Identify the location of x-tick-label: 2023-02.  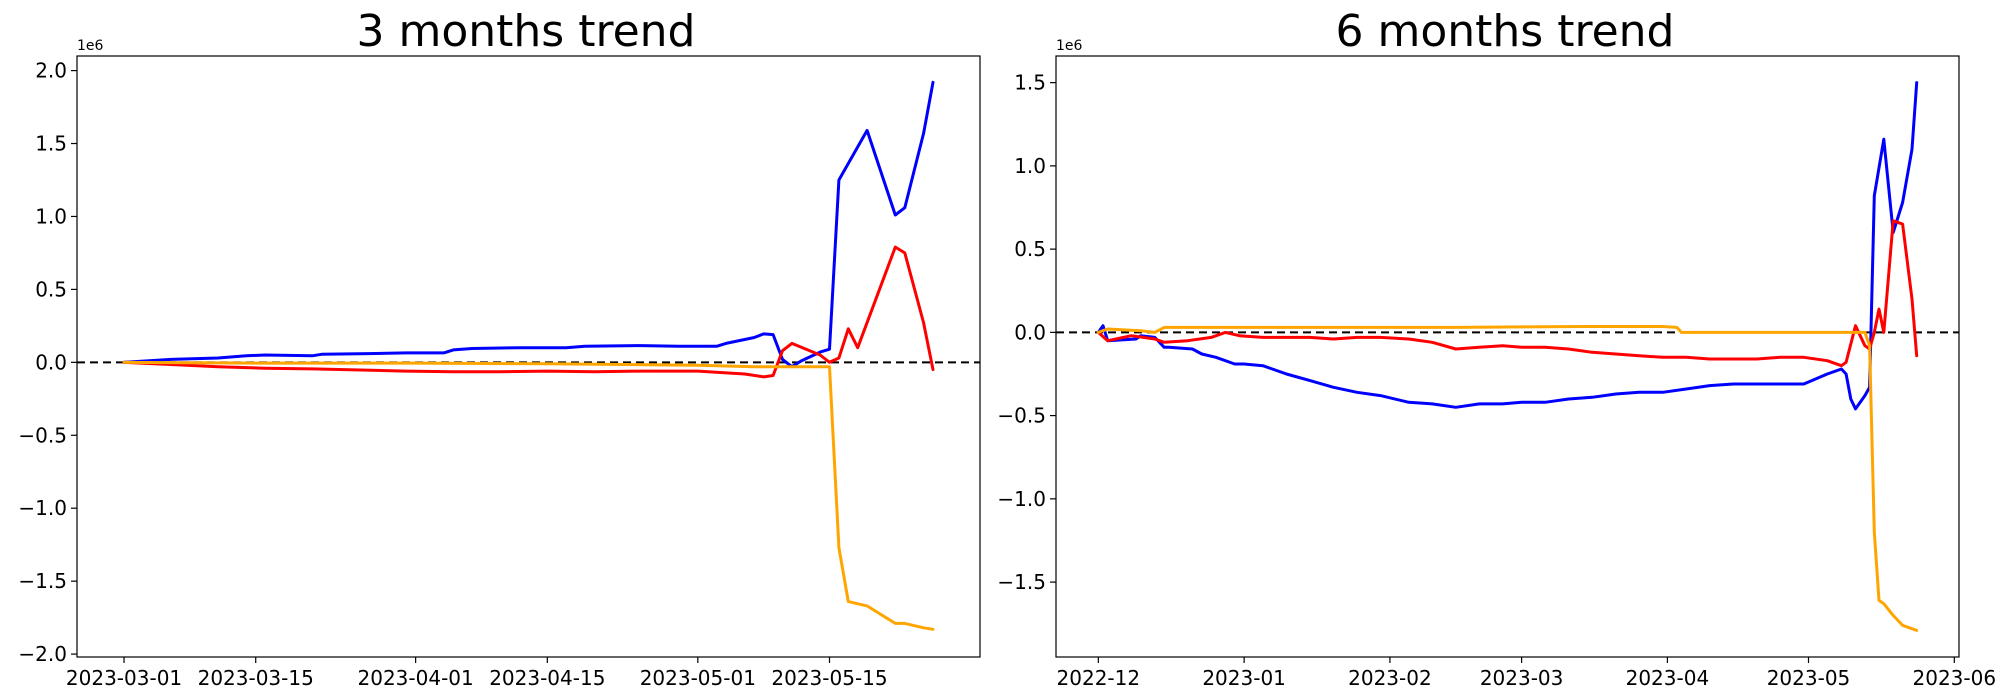
(1390, 678).